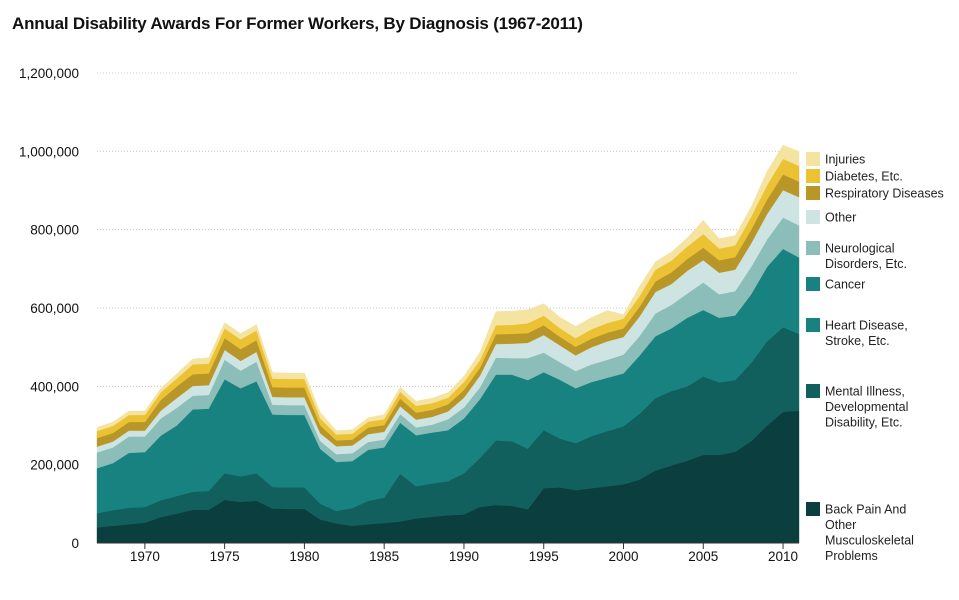  I want to click on x-tick-label: 1970, so click(145, 556).